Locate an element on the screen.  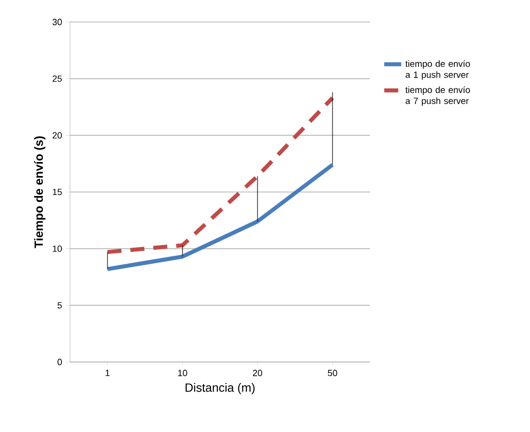
y-axis-title: Tiempo de envío (s) is located at coordinates (40, 192).